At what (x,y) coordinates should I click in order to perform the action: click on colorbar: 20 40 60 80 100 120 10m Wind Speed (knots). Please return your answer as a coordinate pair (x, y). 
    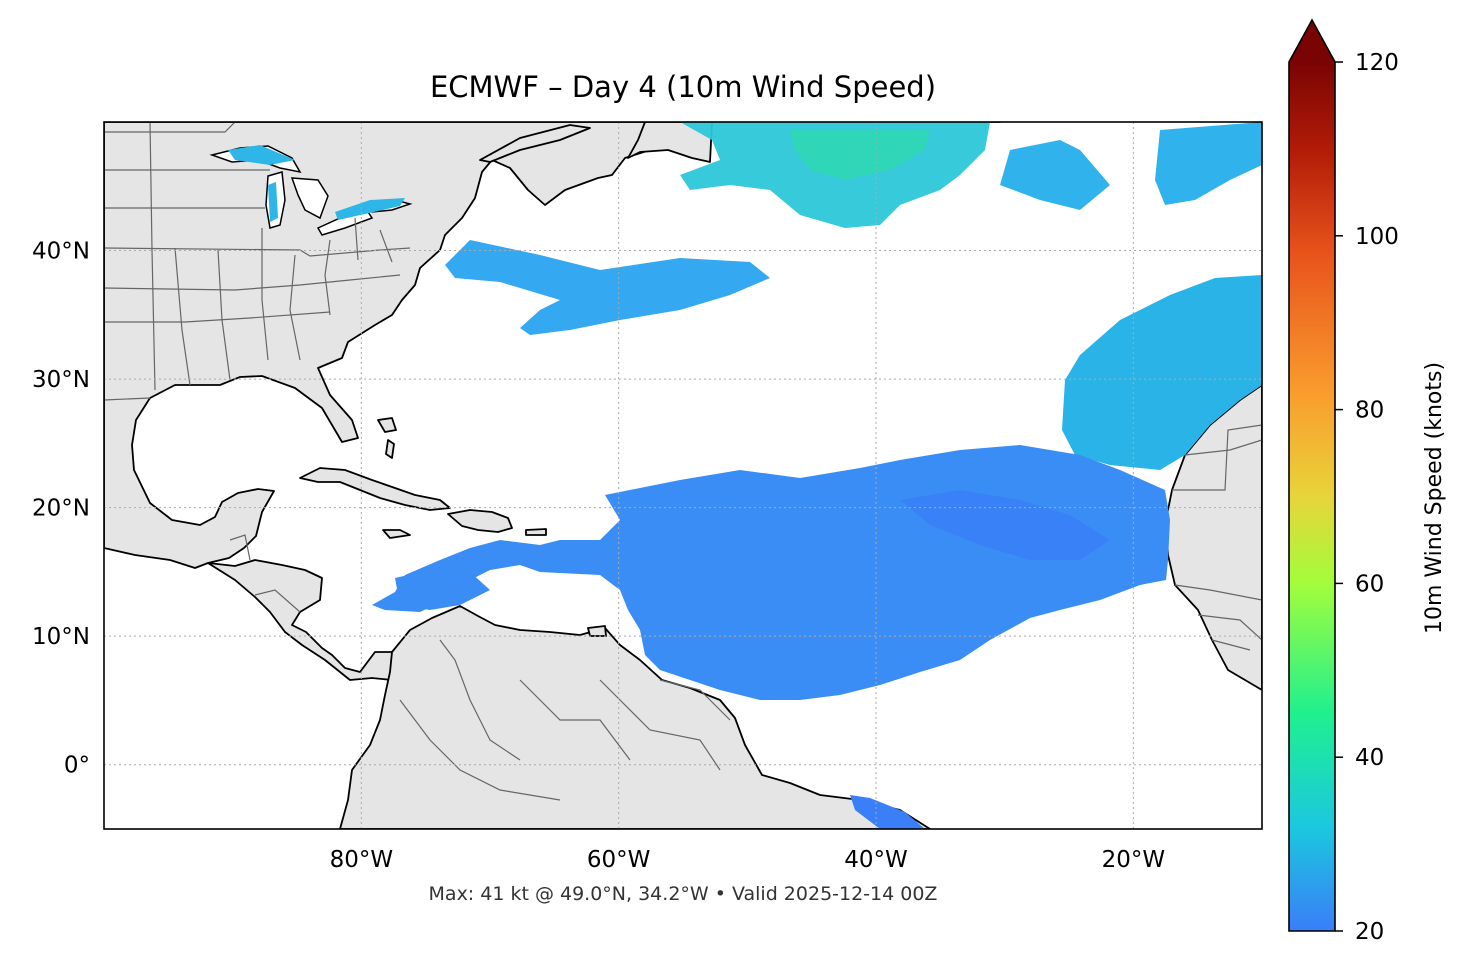
    Looking at the image, I should click on (1367, 481).